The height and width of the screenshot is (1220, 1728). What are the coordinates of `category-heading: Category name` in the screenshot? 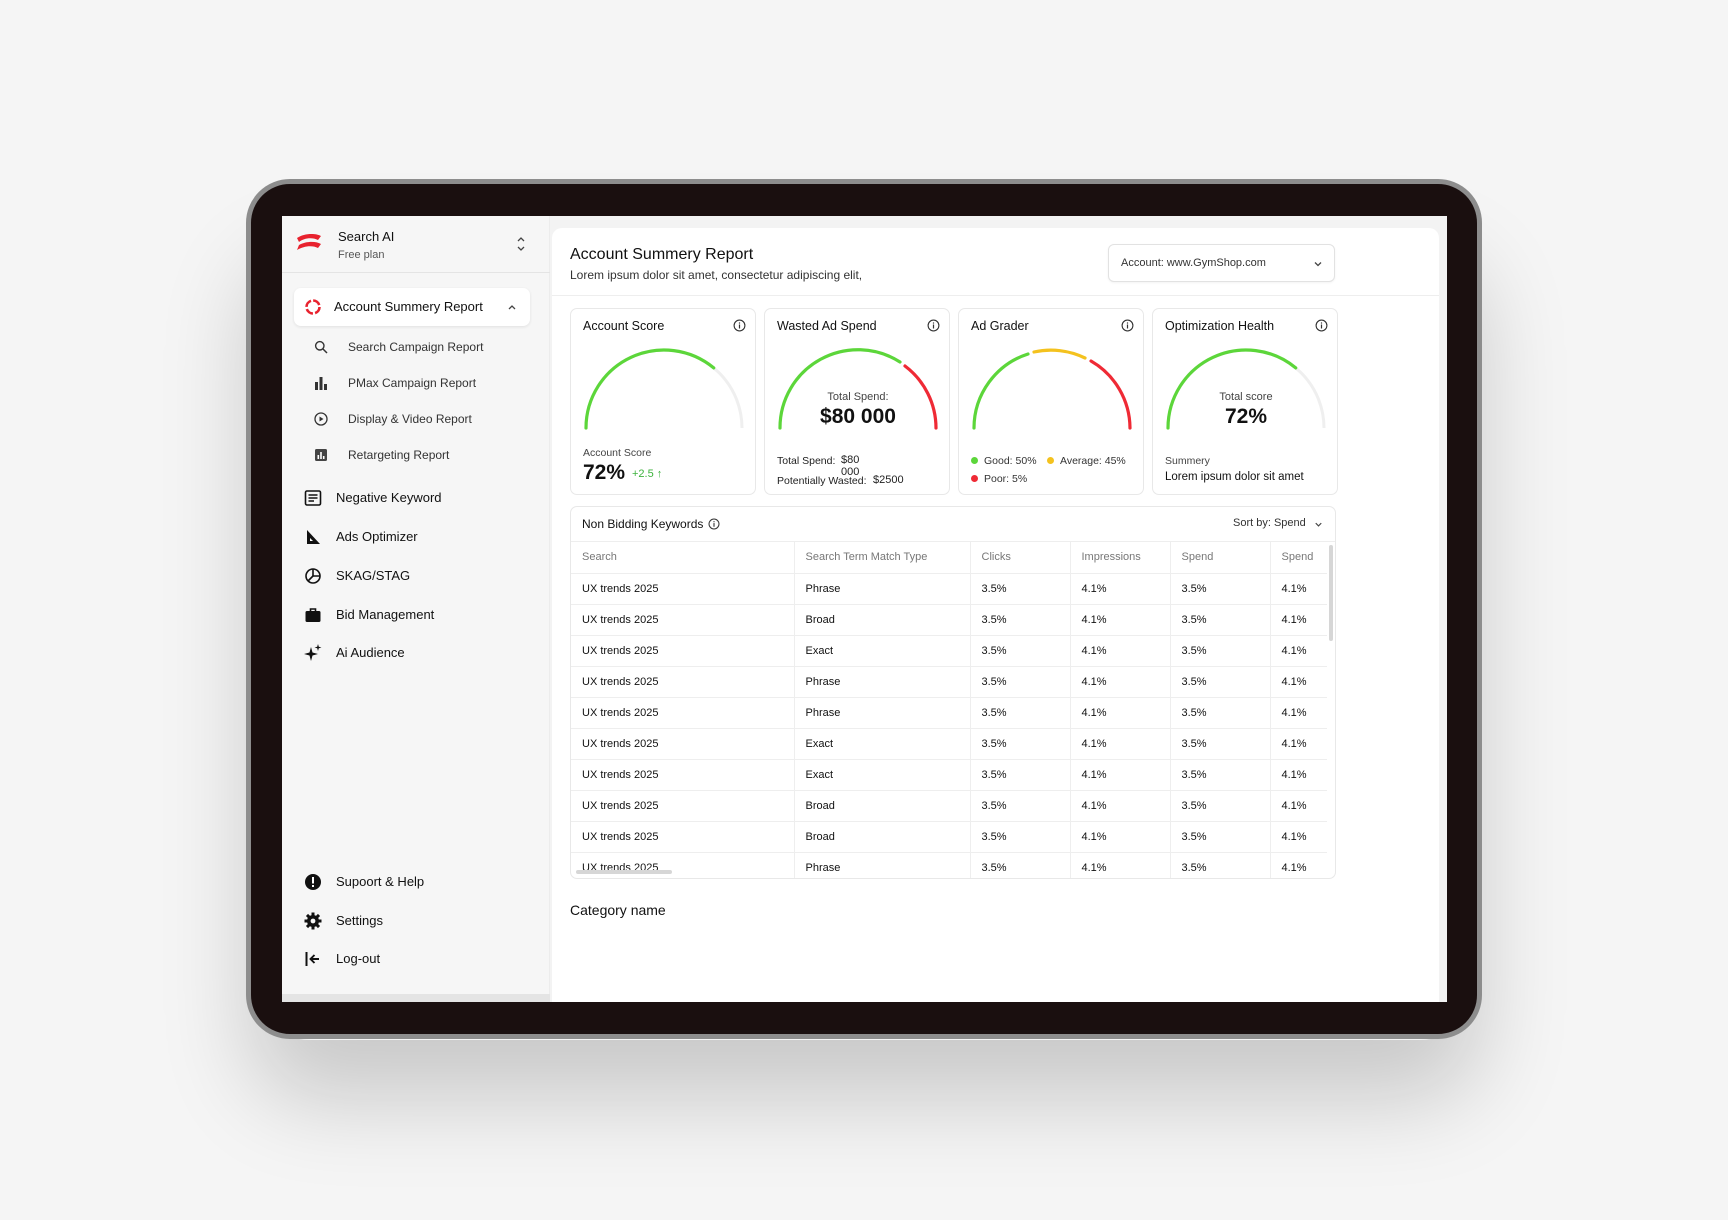 It's located at (618, 910).